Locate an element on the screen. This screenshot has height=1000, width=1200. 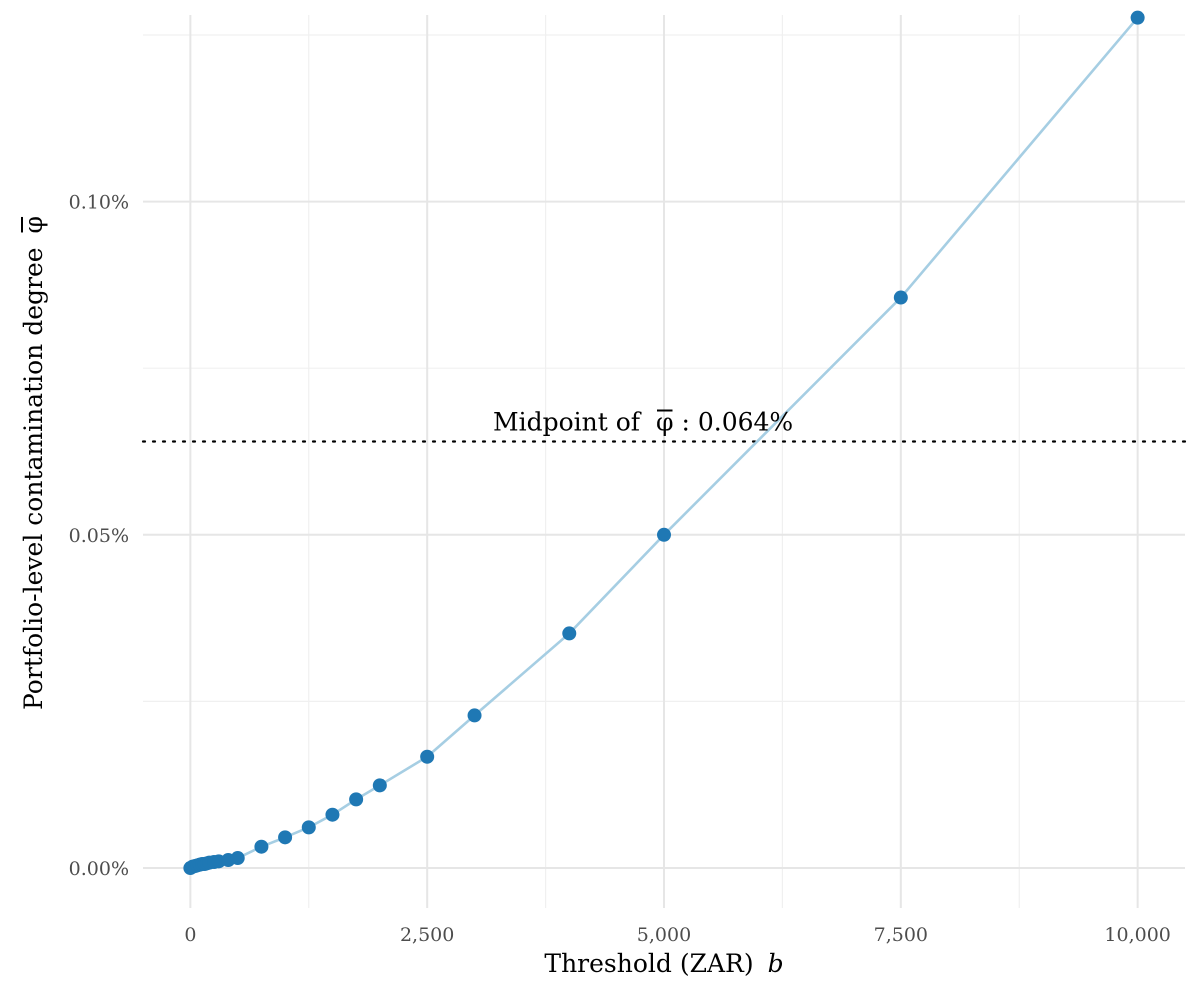
x-axis-title-variable: b is located at coordinates (776, 963).